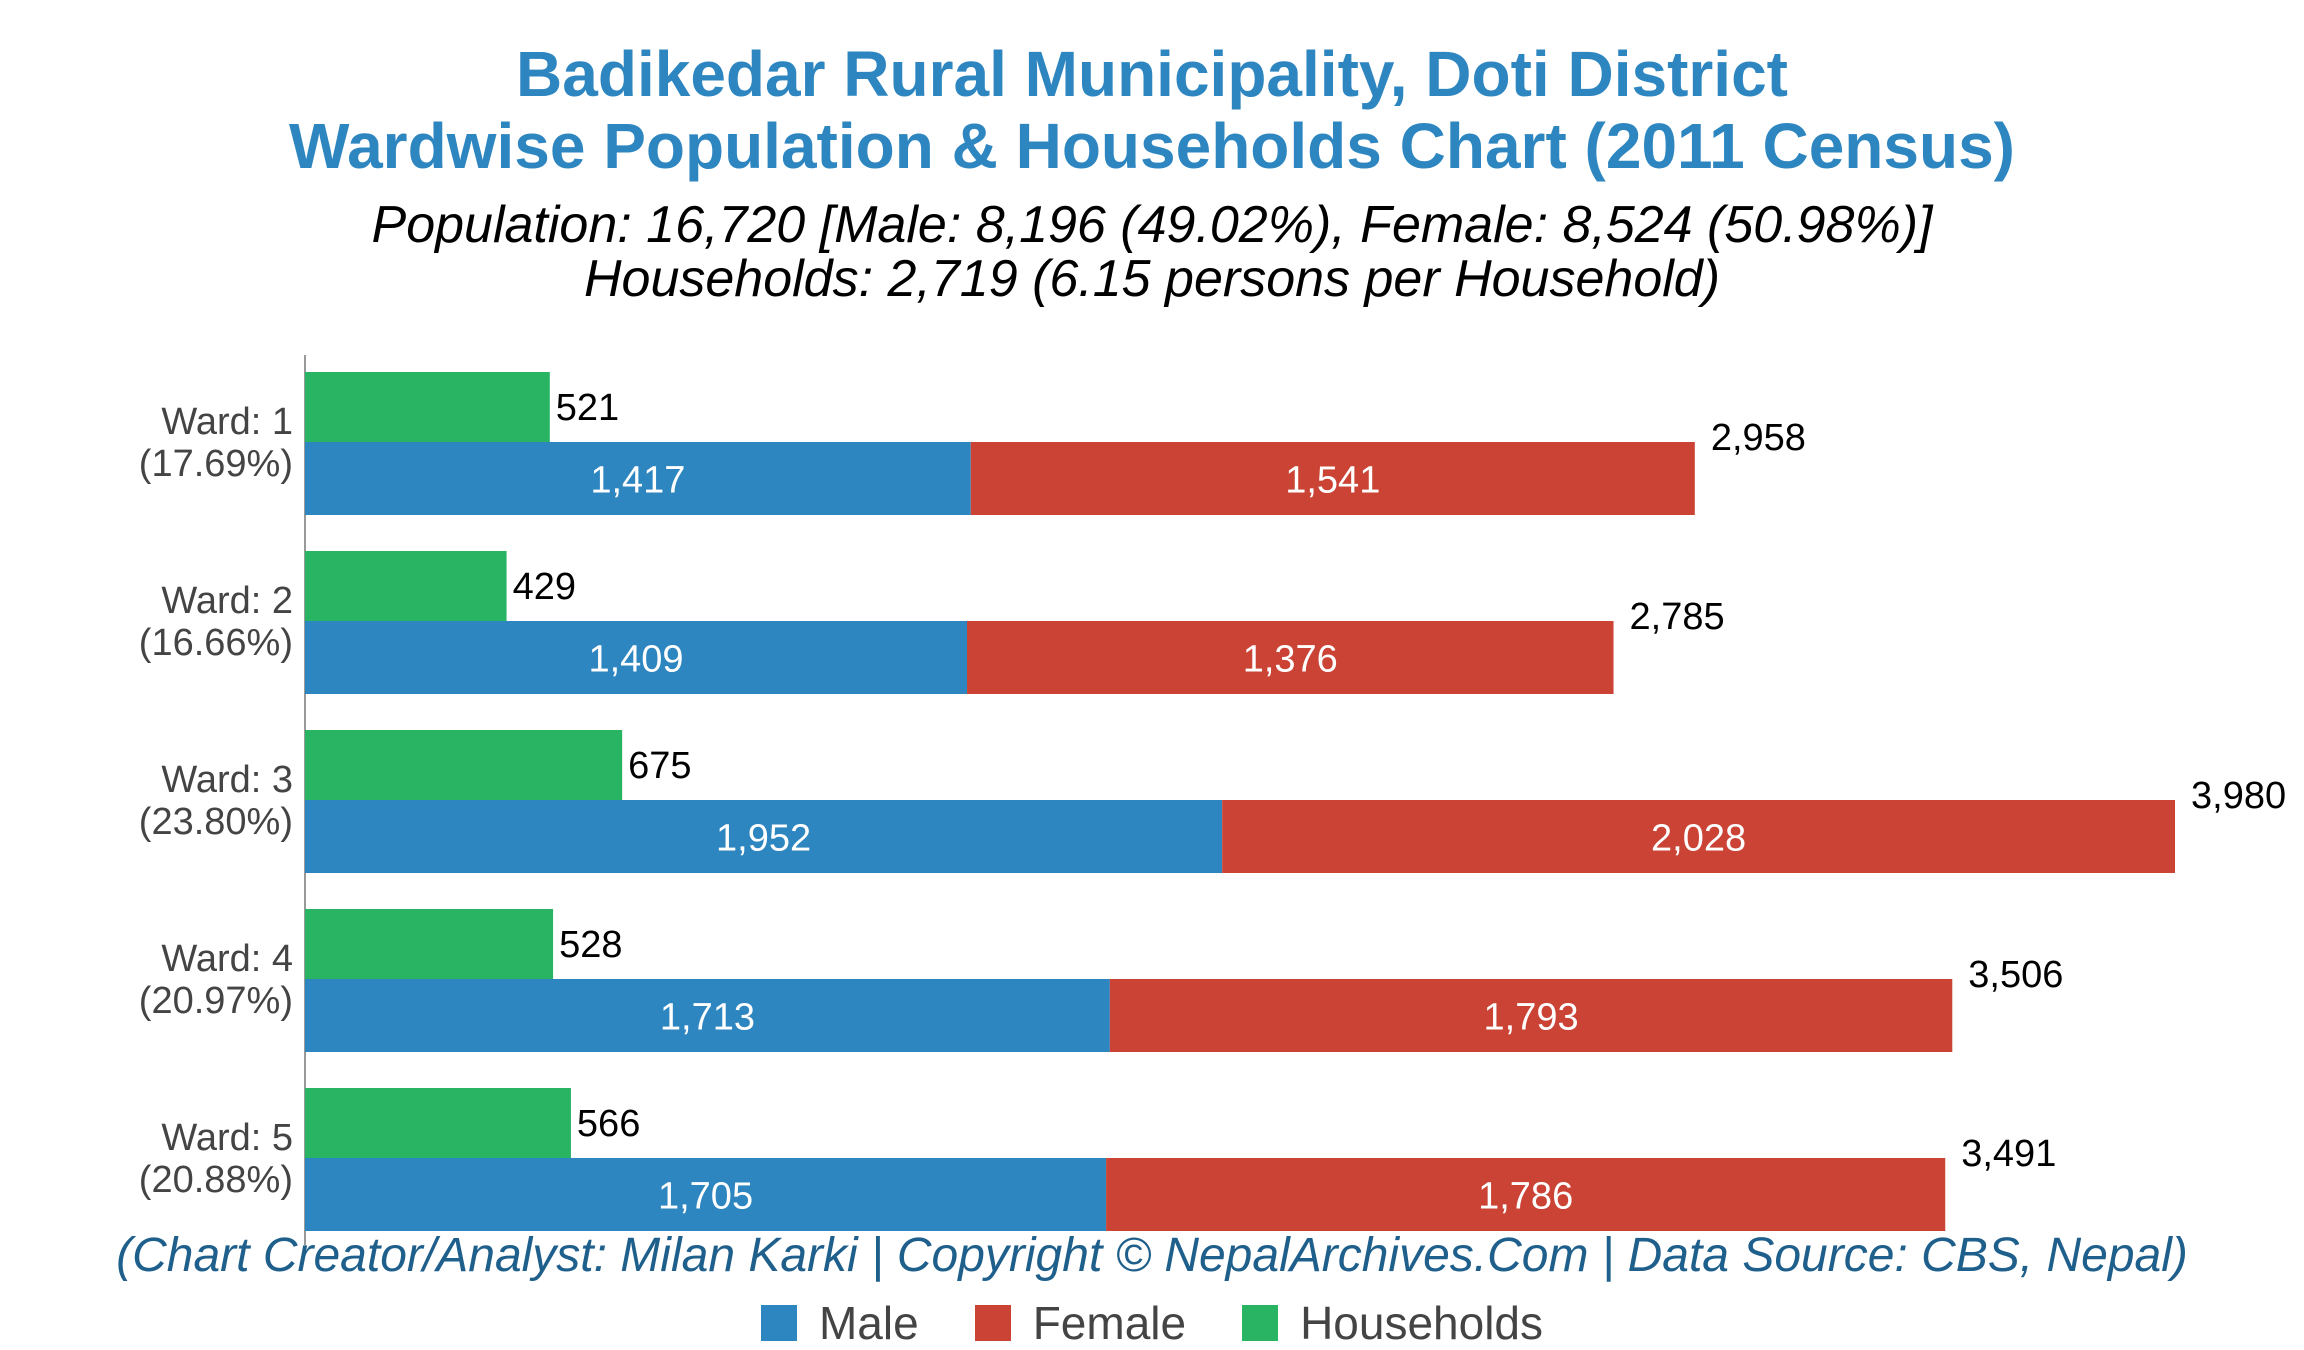  I want to click on male-value-label-ward-1: 1,417, so click(637, 481).